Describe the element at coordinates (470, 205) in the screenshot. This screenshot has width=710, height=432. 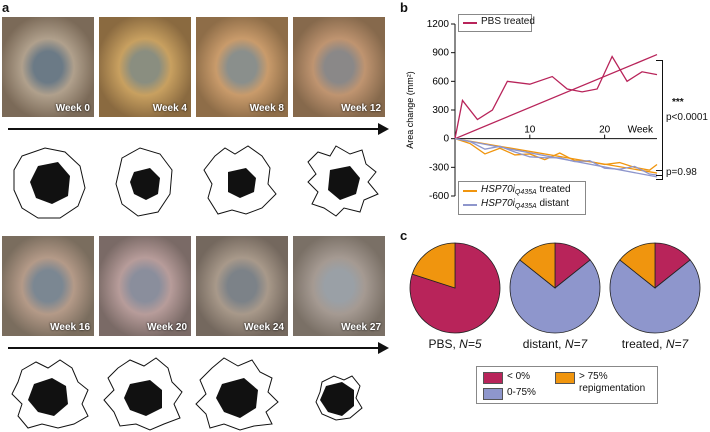
I see `legend-hsp-distant-line` at that location.